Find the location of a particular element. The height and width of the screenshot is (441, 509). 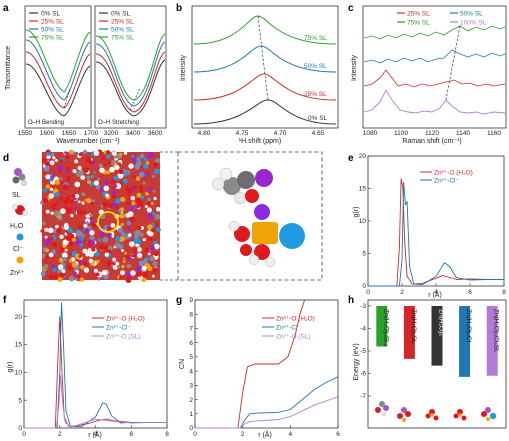

simulation-atoms is located at coordinates (100, 216).